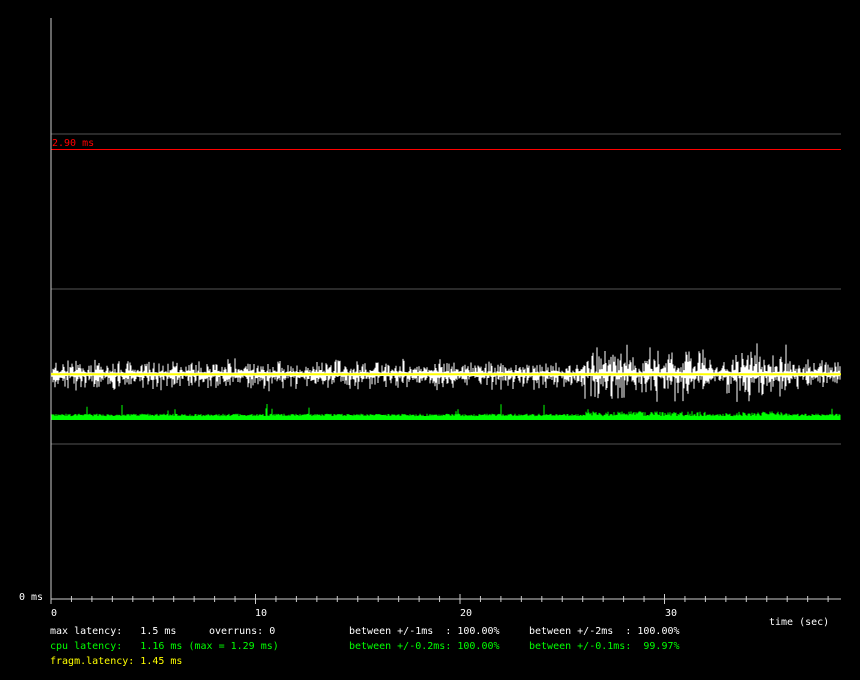 The image size is (860, 680). Describe the element at coordinates (261, 613) in the screenshot. I see `x-tick-label-10: 10` at that location.